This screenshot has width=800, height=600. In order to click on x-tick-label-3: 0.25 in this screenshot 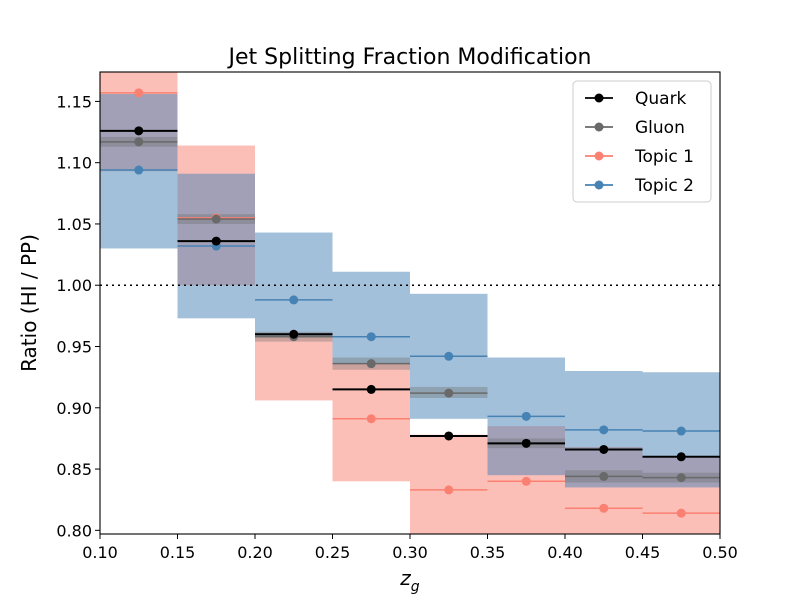, I will do `click(333, 552)`.